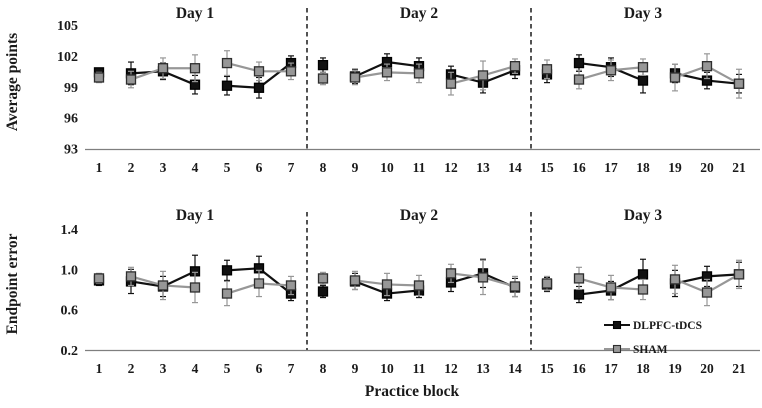 The height and width of the screenshot is (408, 762). I want to click on y-tick-label: 1.0, so click(70, 270).